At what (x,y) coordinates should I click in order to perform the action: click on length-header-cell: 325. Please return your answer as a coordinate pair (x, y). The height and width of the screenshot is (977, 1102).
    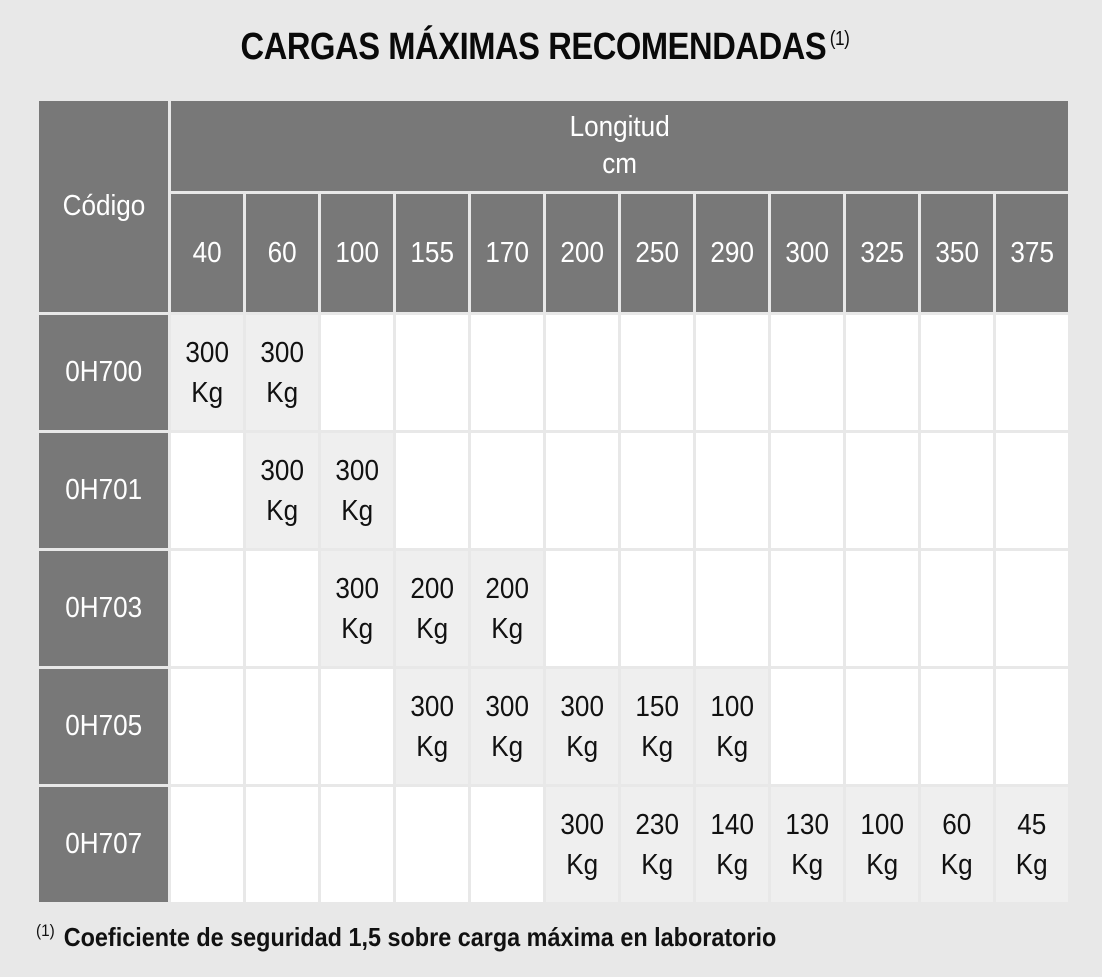
    Looking at the image, I should click on (882, 253).